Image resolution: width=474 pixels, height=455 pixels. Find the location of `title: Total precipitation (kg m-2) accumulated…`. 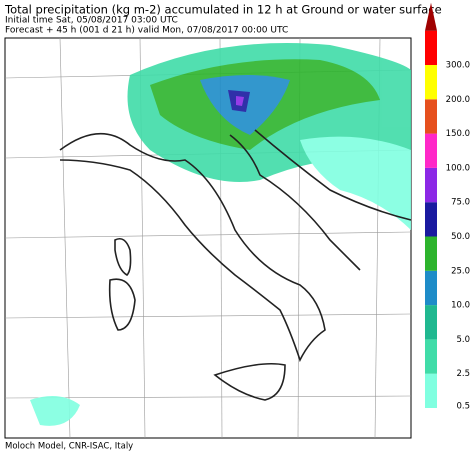

title: Total precipitation (kg m-2) accumulated… is located at coordinates (223, 10).